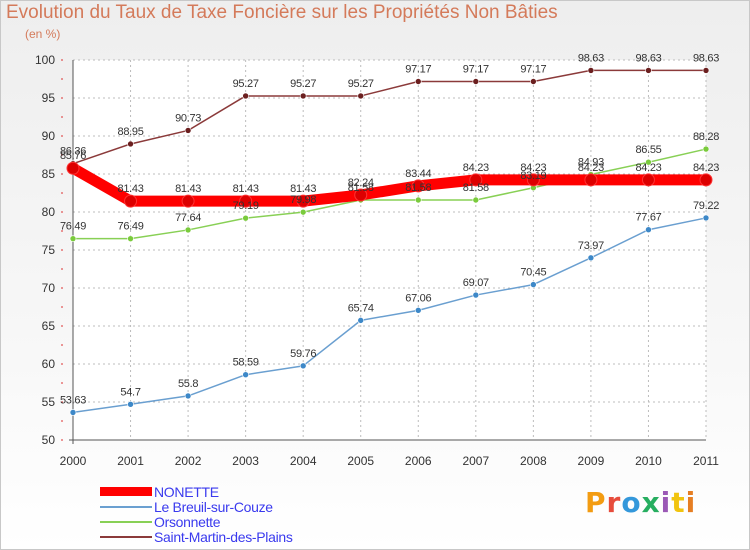 The image size is (750, 550). I want to click on x-tick-label: 2011, so click(706, 461).